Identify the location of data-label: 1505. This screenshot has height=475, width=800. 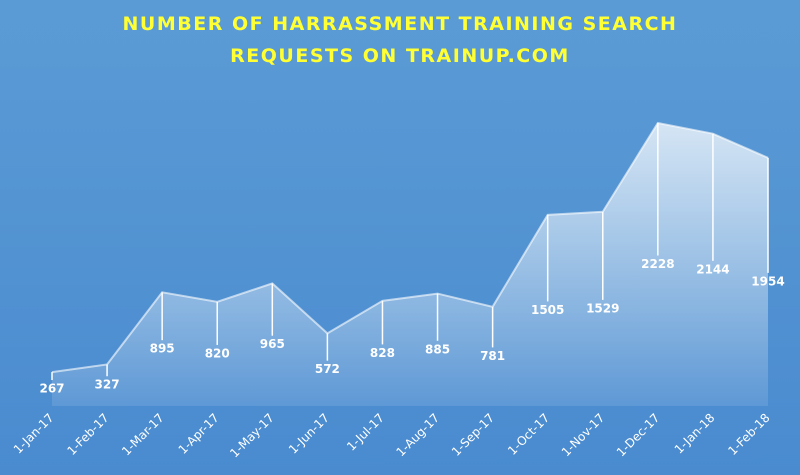
(547, 310).